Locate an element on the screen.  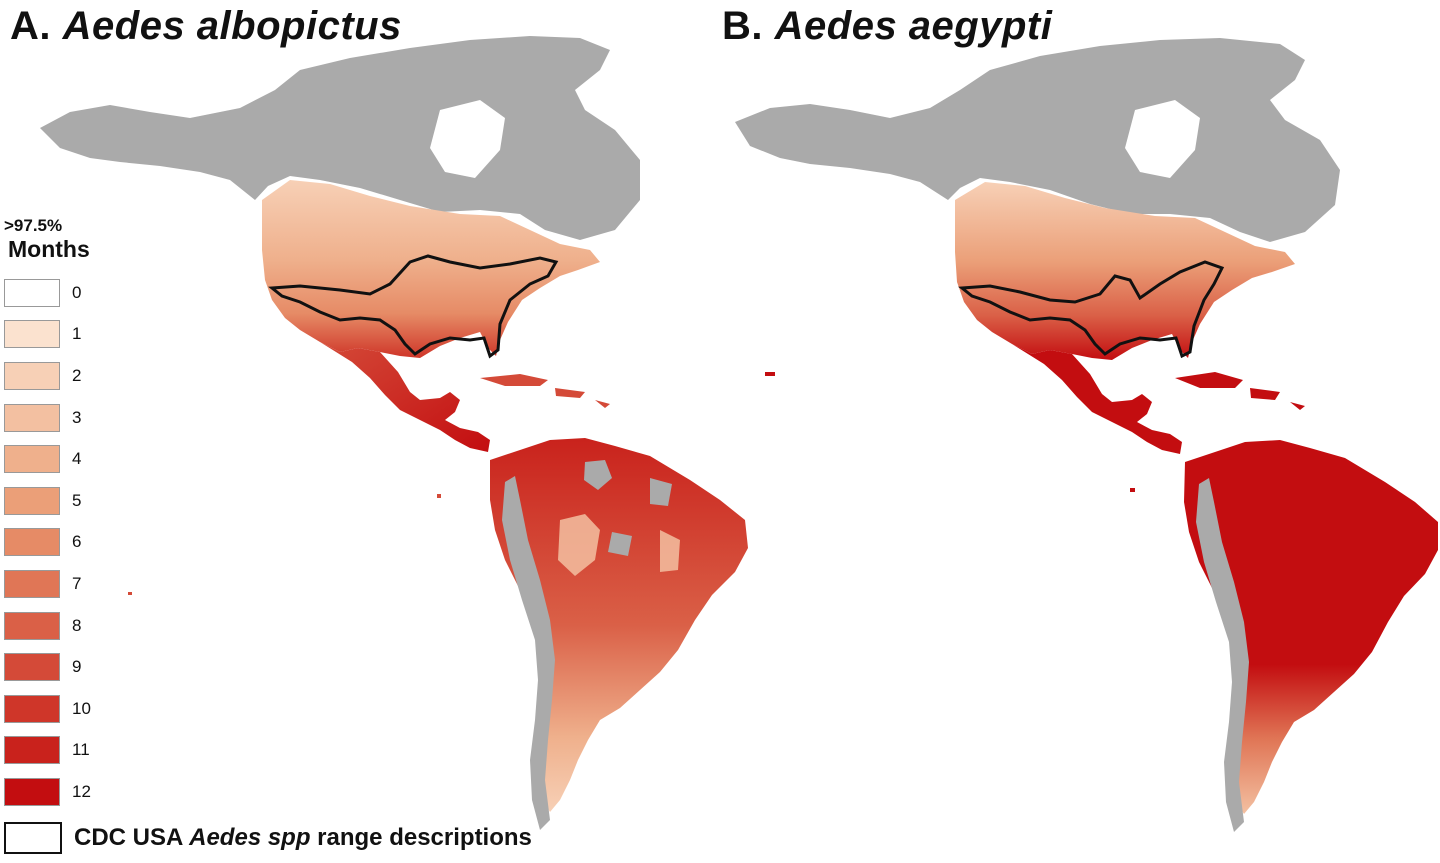
cdc-range-label: CDC USA Aedes spp range descriptions is located at coordinates (303, 838).